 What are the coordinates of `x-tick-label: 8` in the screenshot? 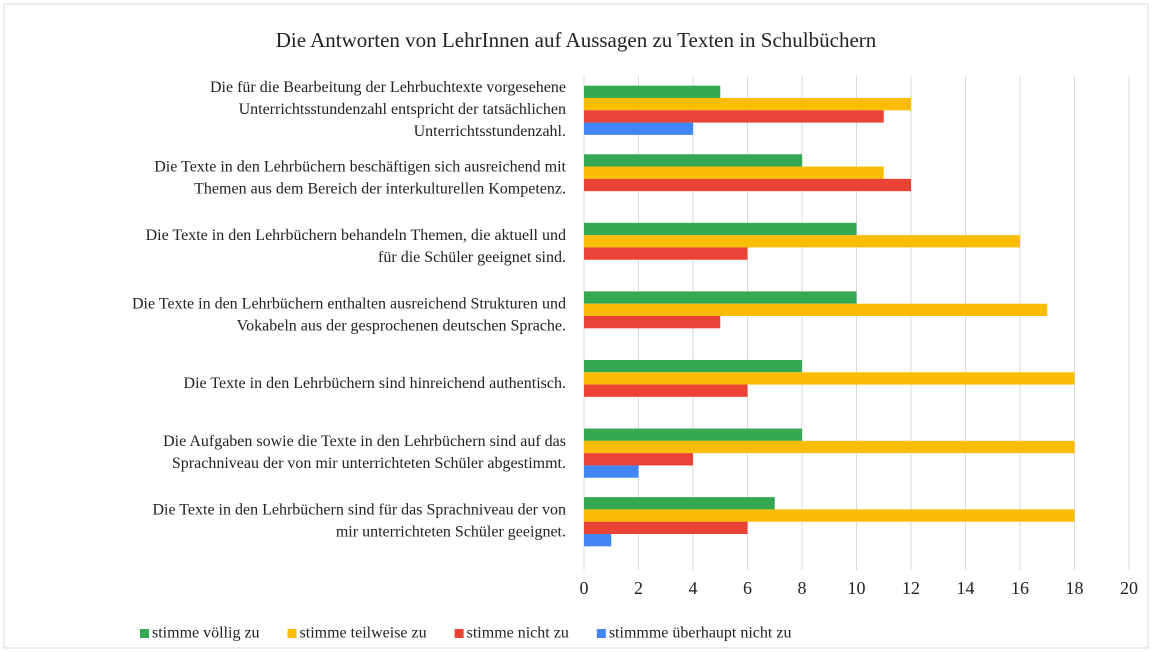 It's located at (802, 588).